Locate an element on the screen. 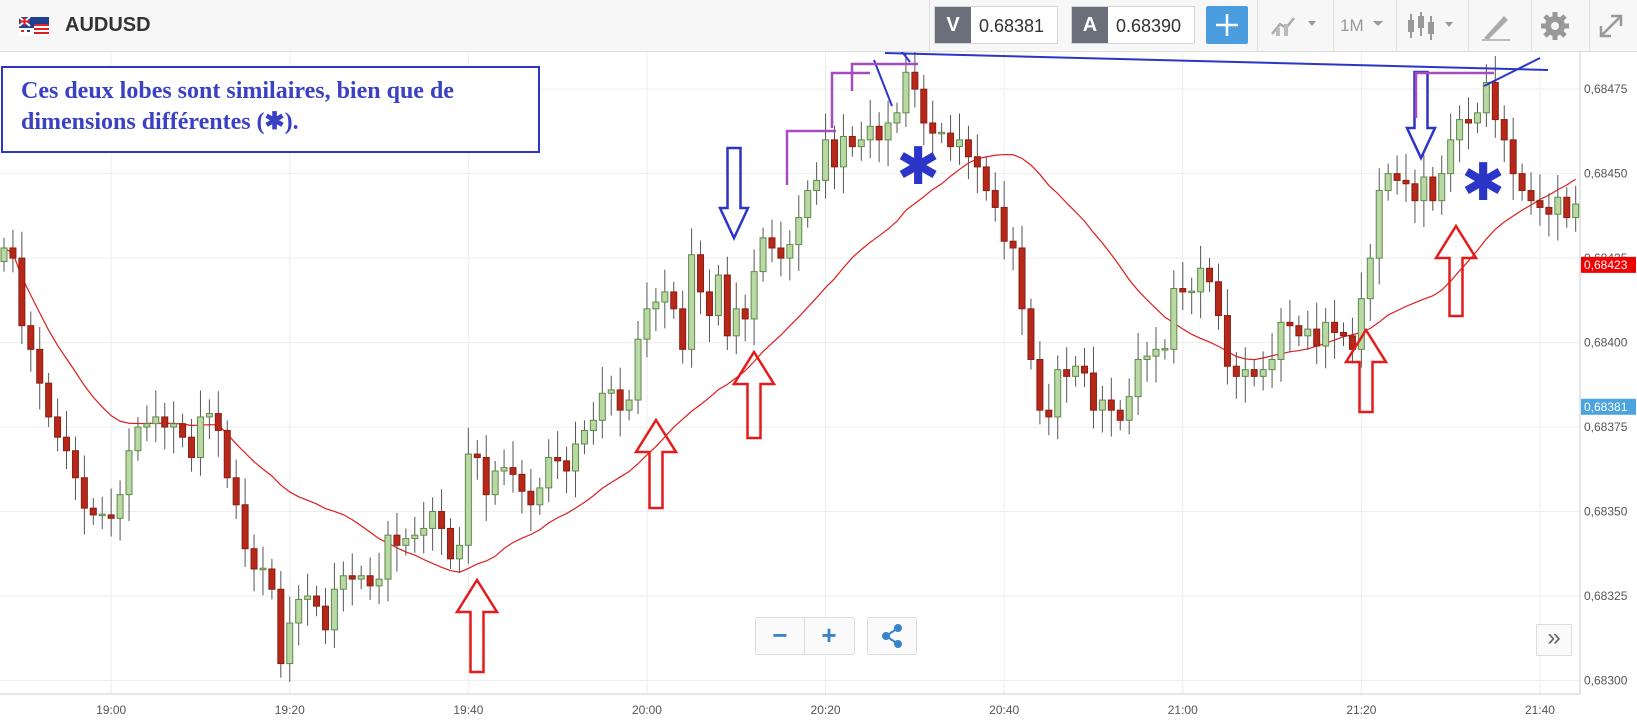 This screenshot has width=1637, height=727. zoom-out-button: − is located at coordinates (780, 636).